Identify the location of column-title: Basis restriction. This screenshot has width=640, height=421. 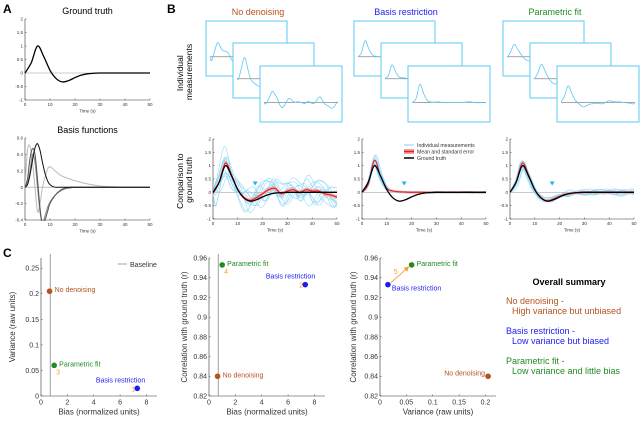
(406, 12).